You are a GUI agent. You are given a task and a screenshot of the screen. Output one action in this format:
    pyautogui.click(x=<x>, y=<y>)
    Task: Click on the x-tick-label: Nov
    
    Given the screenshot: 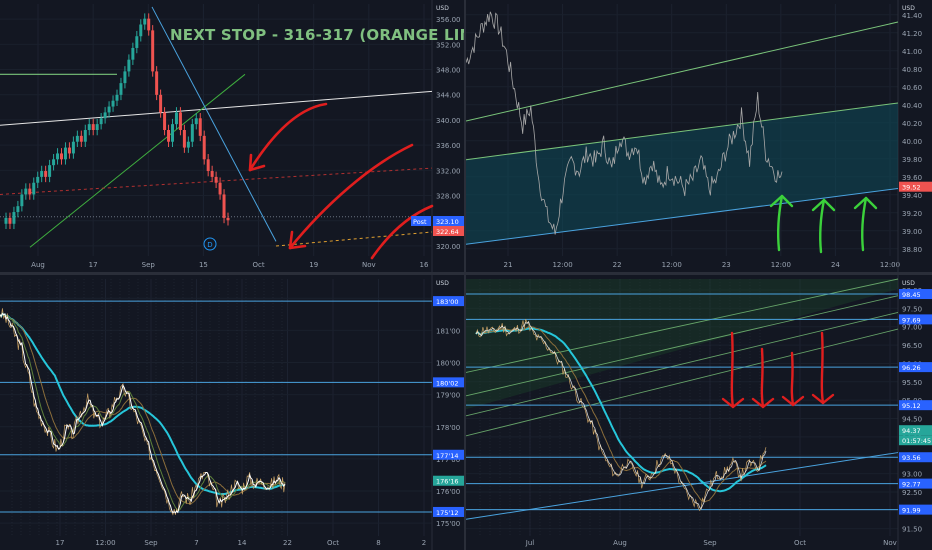 What is the action you would take?
    pyautogui.click(x=369, y=265)
    